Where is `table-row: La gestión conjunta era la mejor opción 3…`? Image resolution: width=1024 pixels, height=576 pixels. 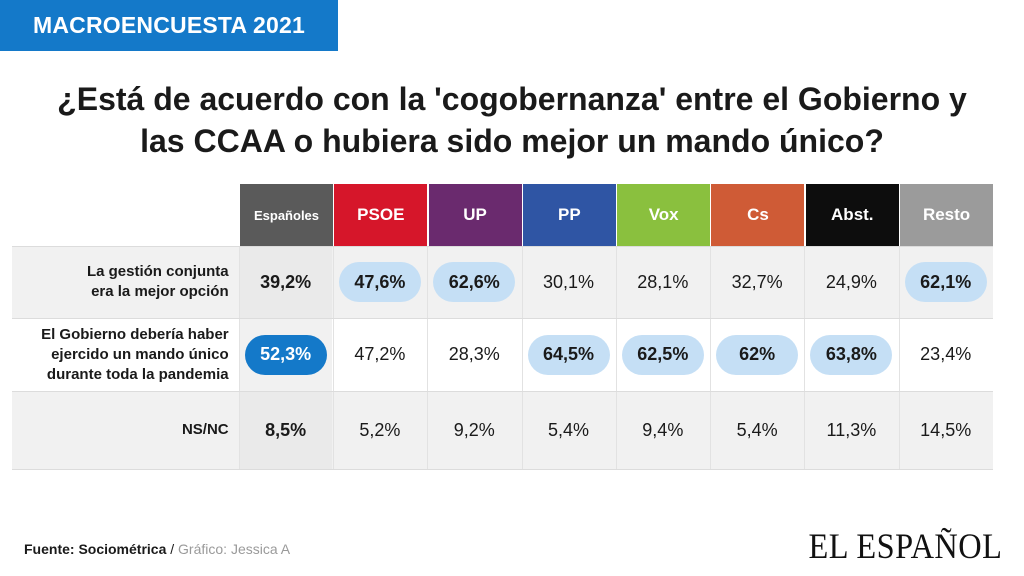
table-row: La gestión conjunta era la mejor opción 3… is located at coordinates (502, 282).